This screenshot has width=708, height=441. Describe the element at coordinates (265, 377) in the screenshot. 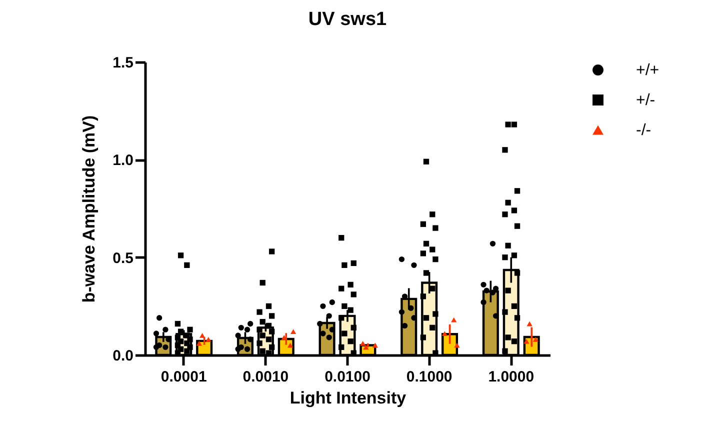

I see `x-tick-label: 0.0010` at that location.